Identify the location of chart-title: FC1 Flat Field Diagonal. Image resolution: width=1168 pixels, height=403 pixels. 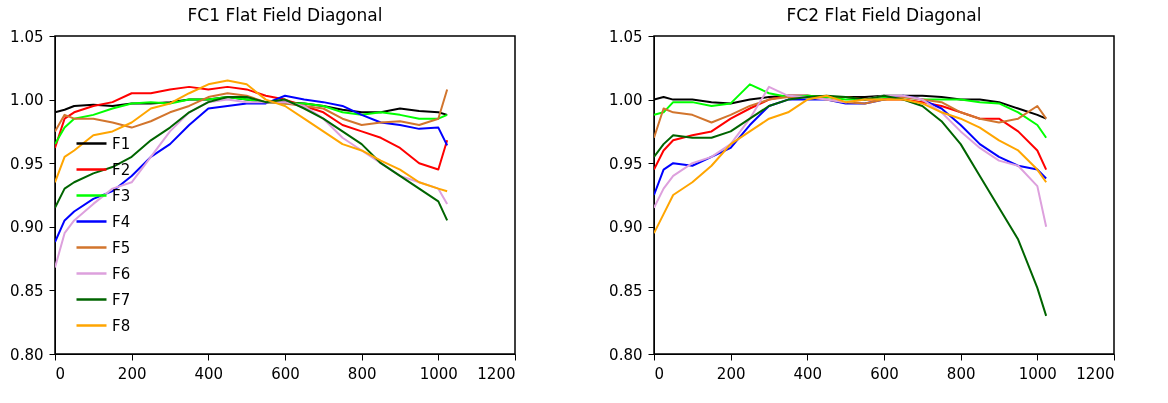
(285, 15).